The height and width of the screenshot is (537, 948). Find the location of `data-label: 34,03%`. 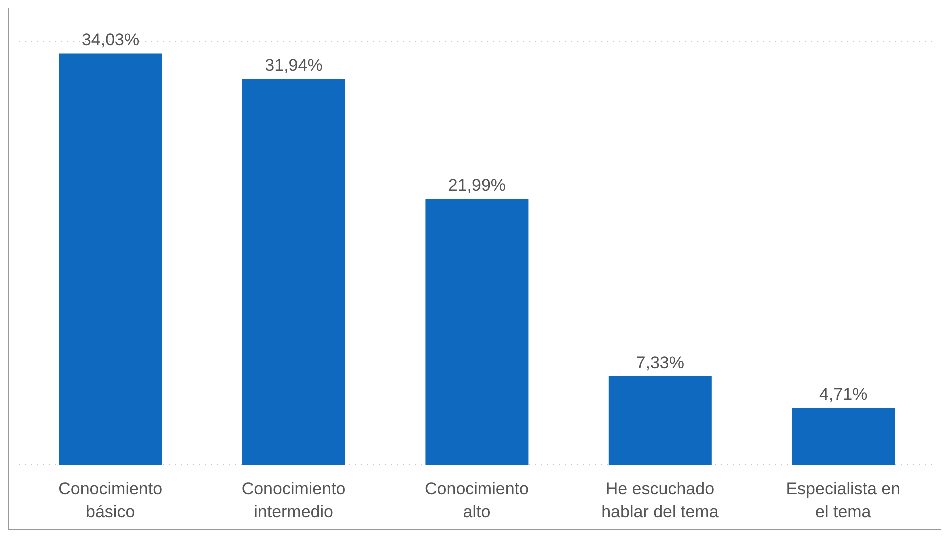

data-label: 34,03% is located at coordinates (111, 40).